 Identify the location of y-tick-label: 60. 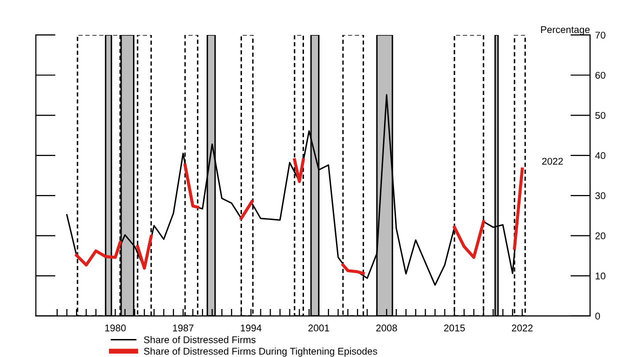
(600, 75).